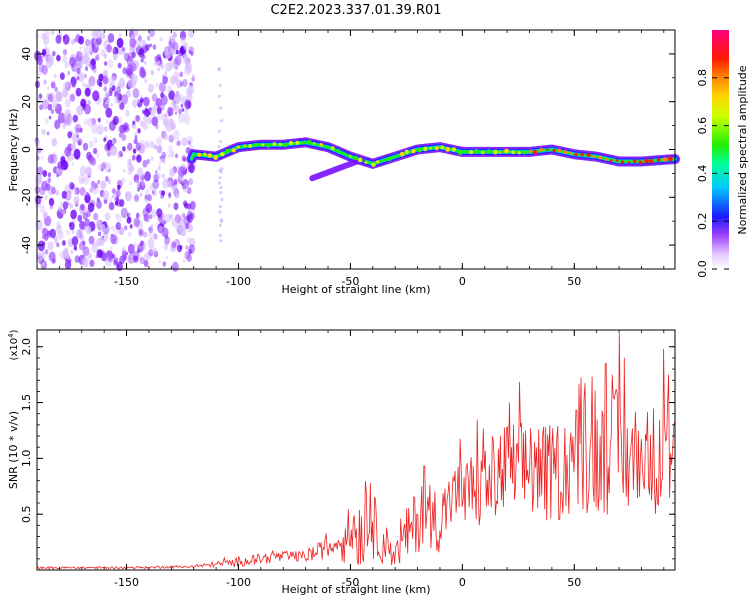  I want to click on x-tick-label: -150, so click(126, 281).